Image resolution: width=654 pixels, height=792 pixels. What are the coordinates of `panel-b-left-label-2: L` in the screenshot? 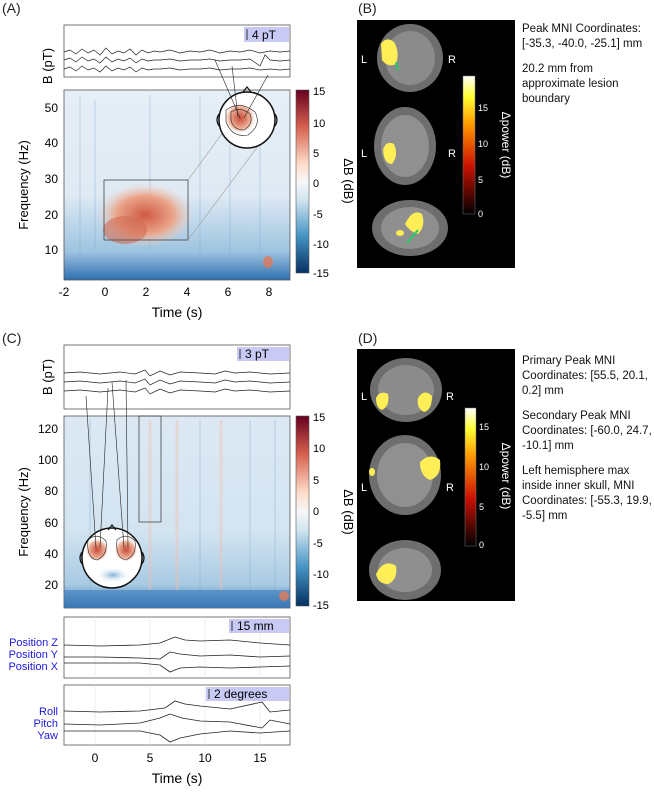 It's located at (364, 154).